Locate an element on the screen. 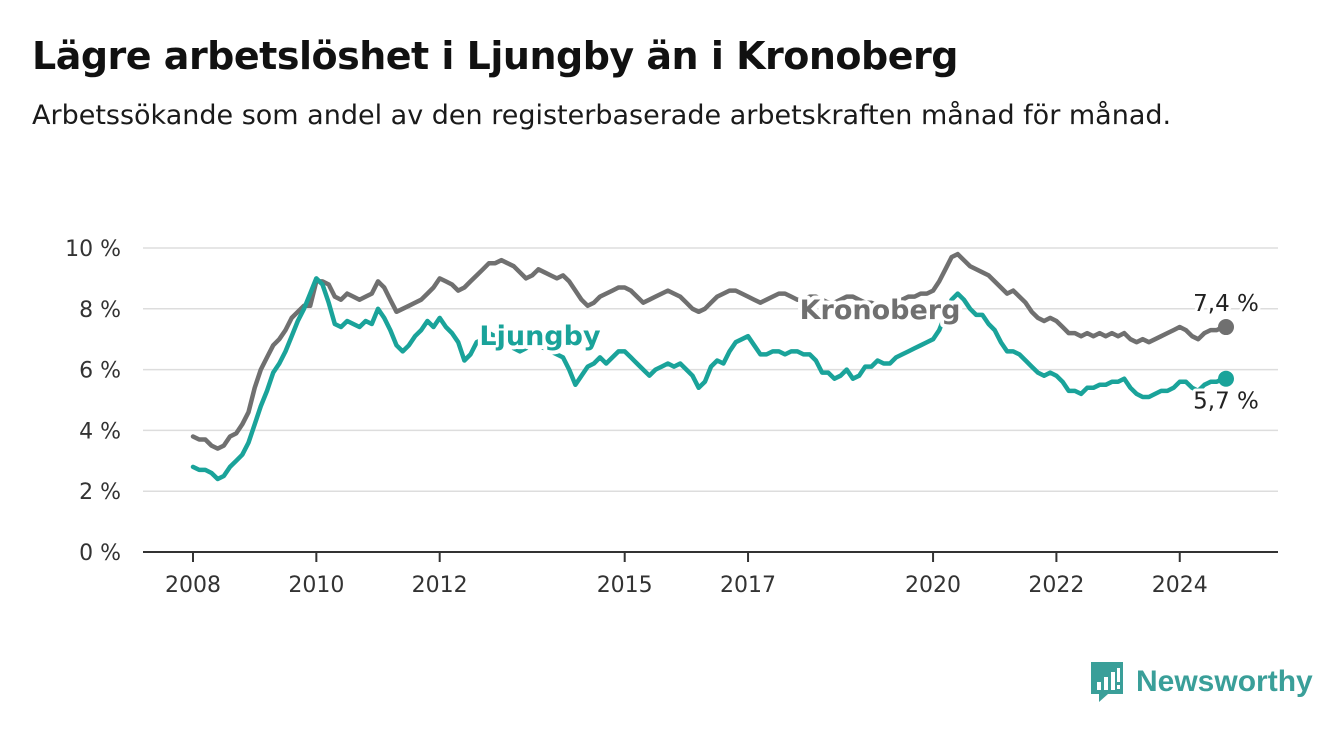  y-tick-label: 10 % is located at coordinates (93, 249).